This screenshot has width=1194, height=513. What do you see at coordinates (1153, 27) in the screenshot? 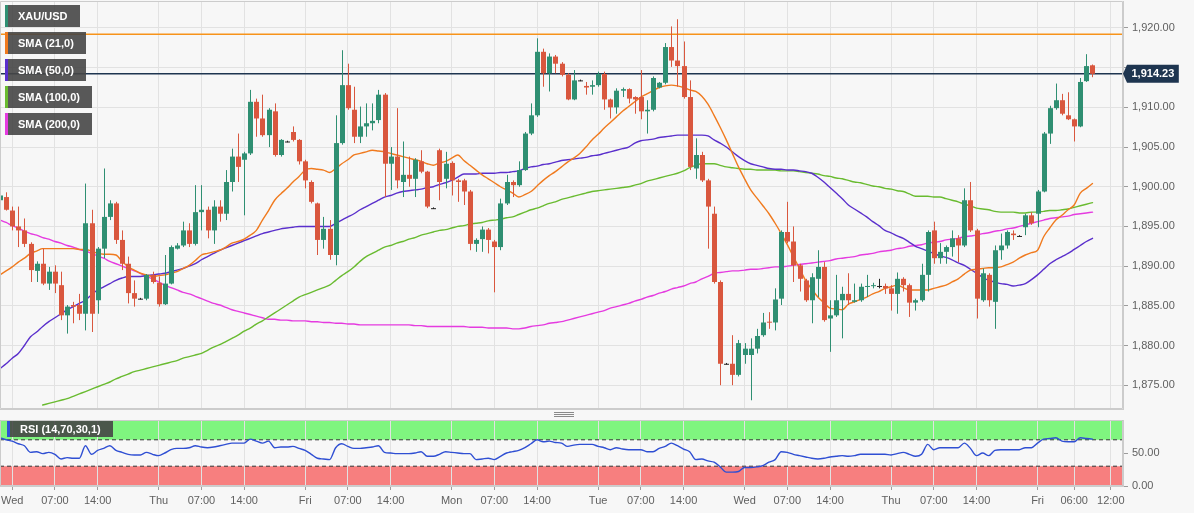
I see `y-tick-label: 1,920.00` at bounding box center [1153, 27].